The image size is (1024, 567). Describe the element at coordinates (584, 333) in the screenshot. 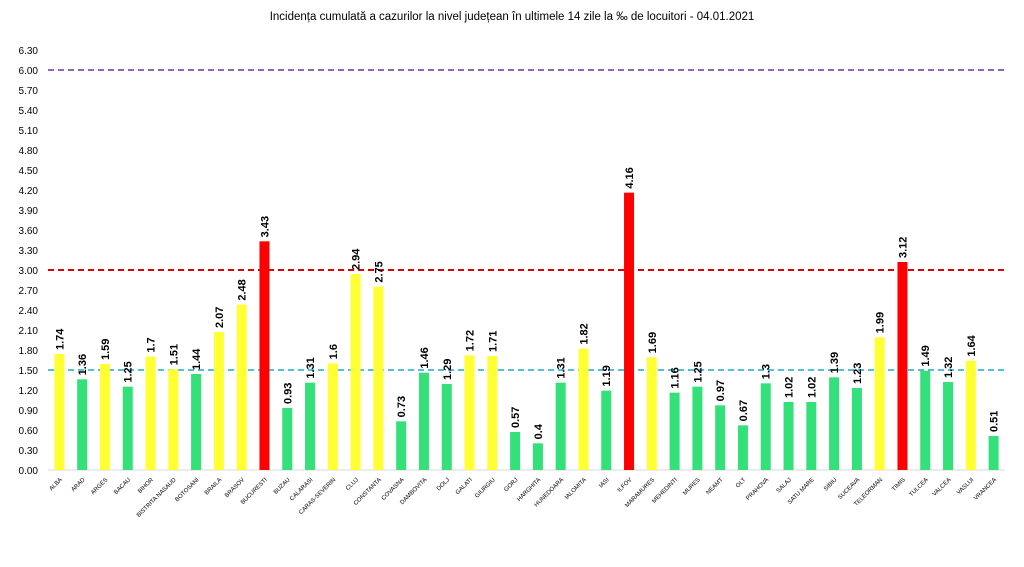

I see `data-label: 1.82` at that location.